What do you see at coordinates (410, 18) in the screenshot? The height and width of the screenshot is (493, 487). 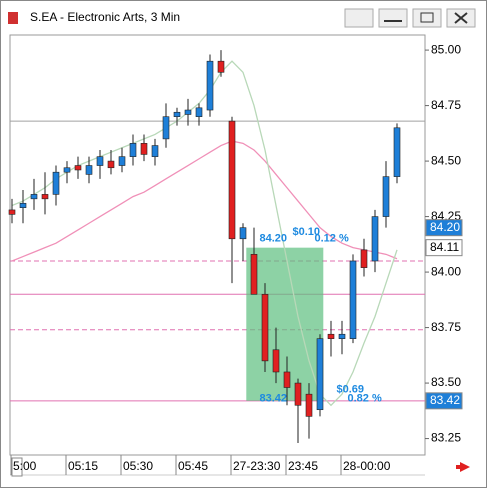 I see `title-buttons` at bounding box center [410, 18].